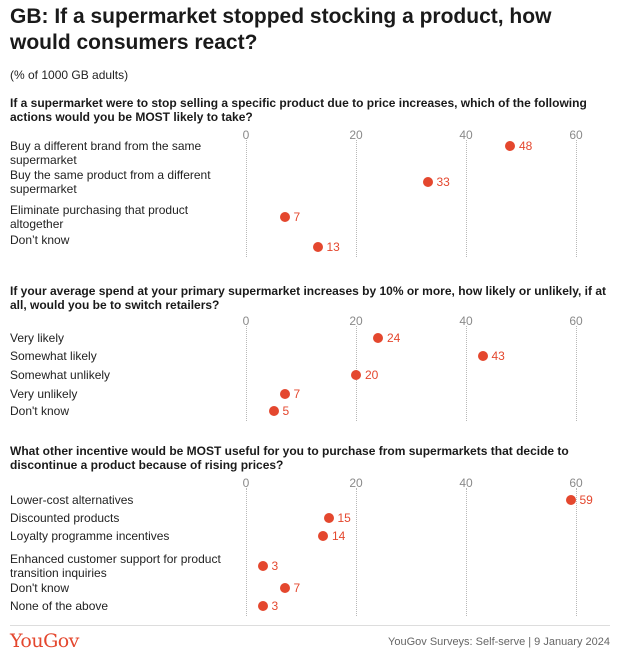 This screenshot has width=620, height=663. I want to click on category-label: Very likely, so click(37, 338).